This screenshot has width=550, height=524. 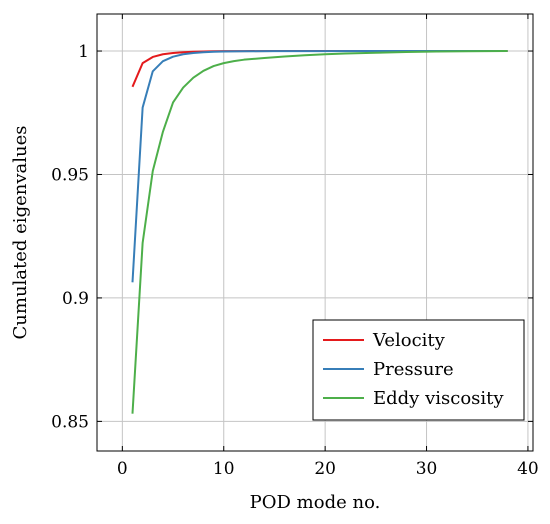 I want to click on legend: Velocity Pressure Eddy viscosity, so click(x=418, y=370).